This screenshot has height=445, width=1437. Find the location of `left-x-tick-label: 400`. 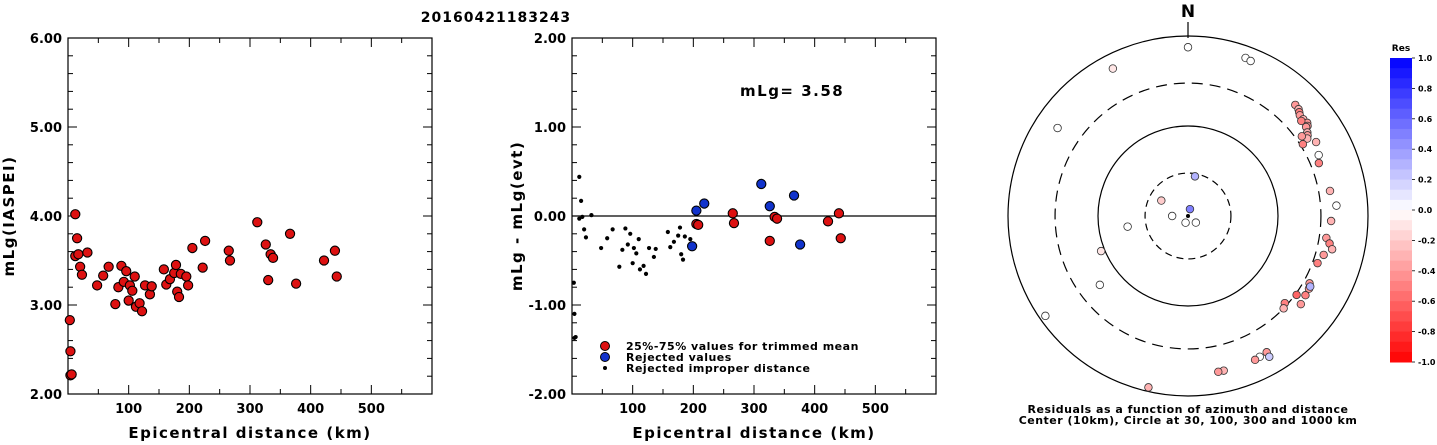

left-x-tick-label: 400 is located at coordinates (310, 409).